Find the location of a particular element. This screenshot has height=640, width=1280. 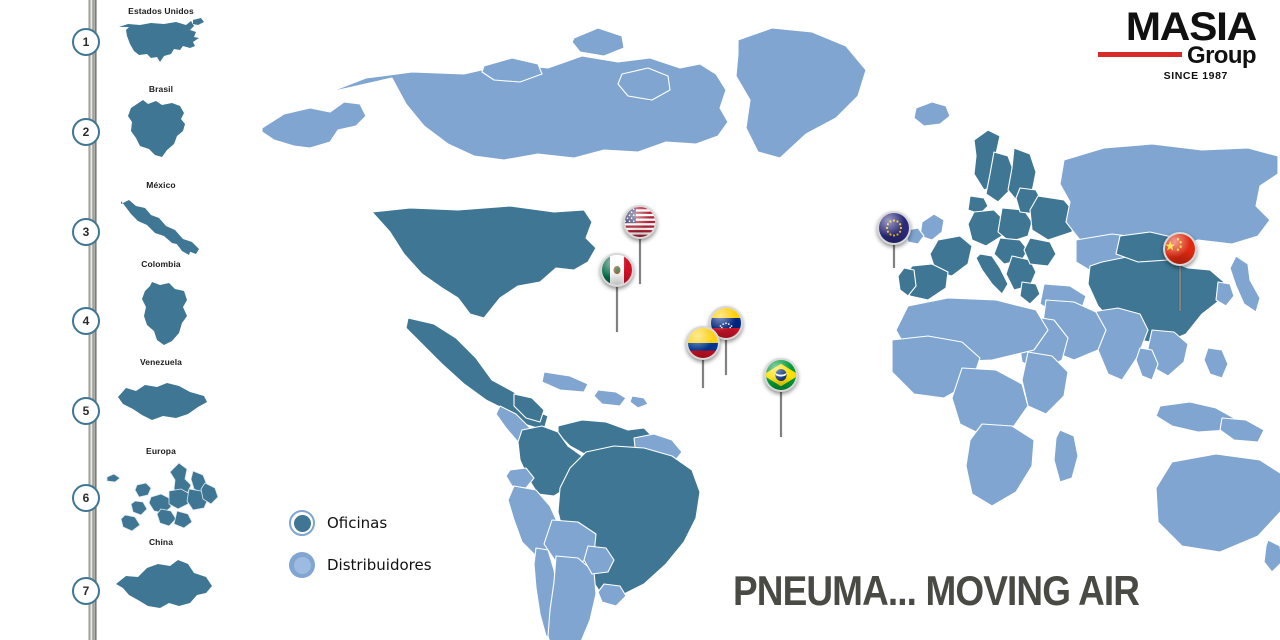

country-greenland is located at coordinates (801, 93).